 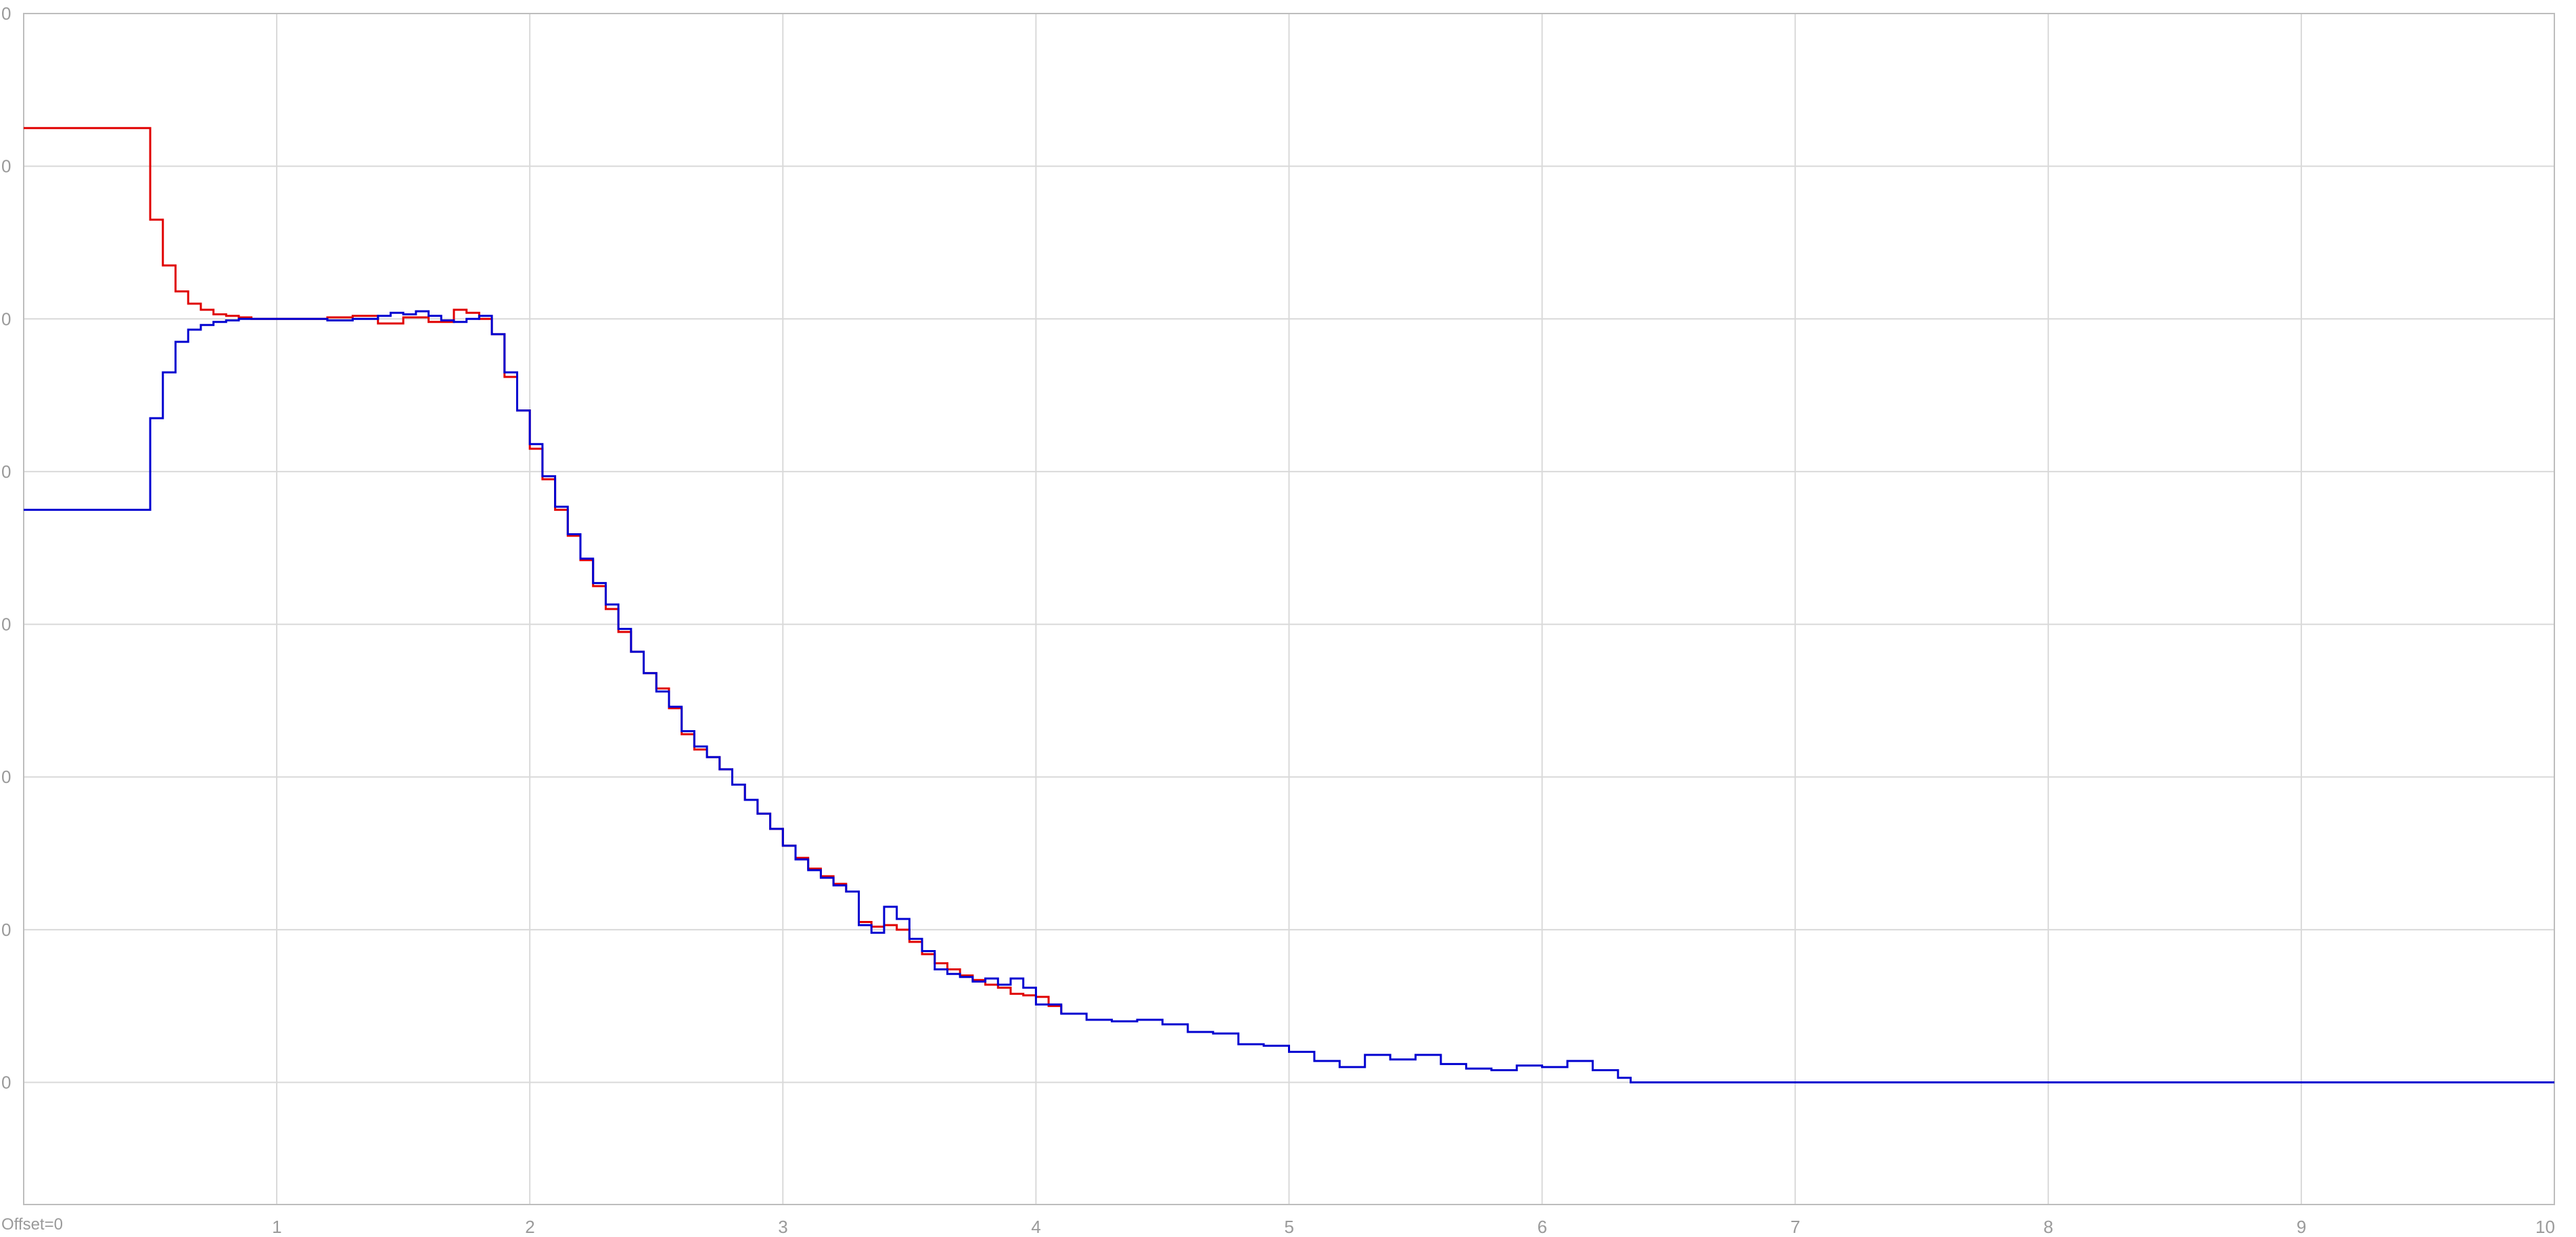 I want to click on x-tick-label: 9, so click(x=2301, y=1227).